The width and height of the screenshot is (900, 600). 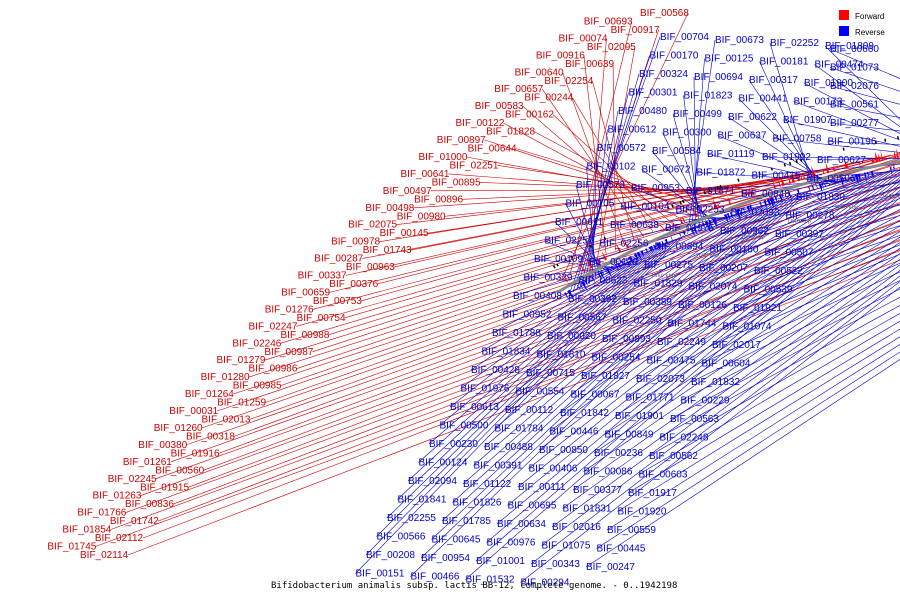 What do you see at coordinates (561, 355) in the screenshot?
I see `reverse-gene-label: BIF_01810` at bounding box center [561, 355].